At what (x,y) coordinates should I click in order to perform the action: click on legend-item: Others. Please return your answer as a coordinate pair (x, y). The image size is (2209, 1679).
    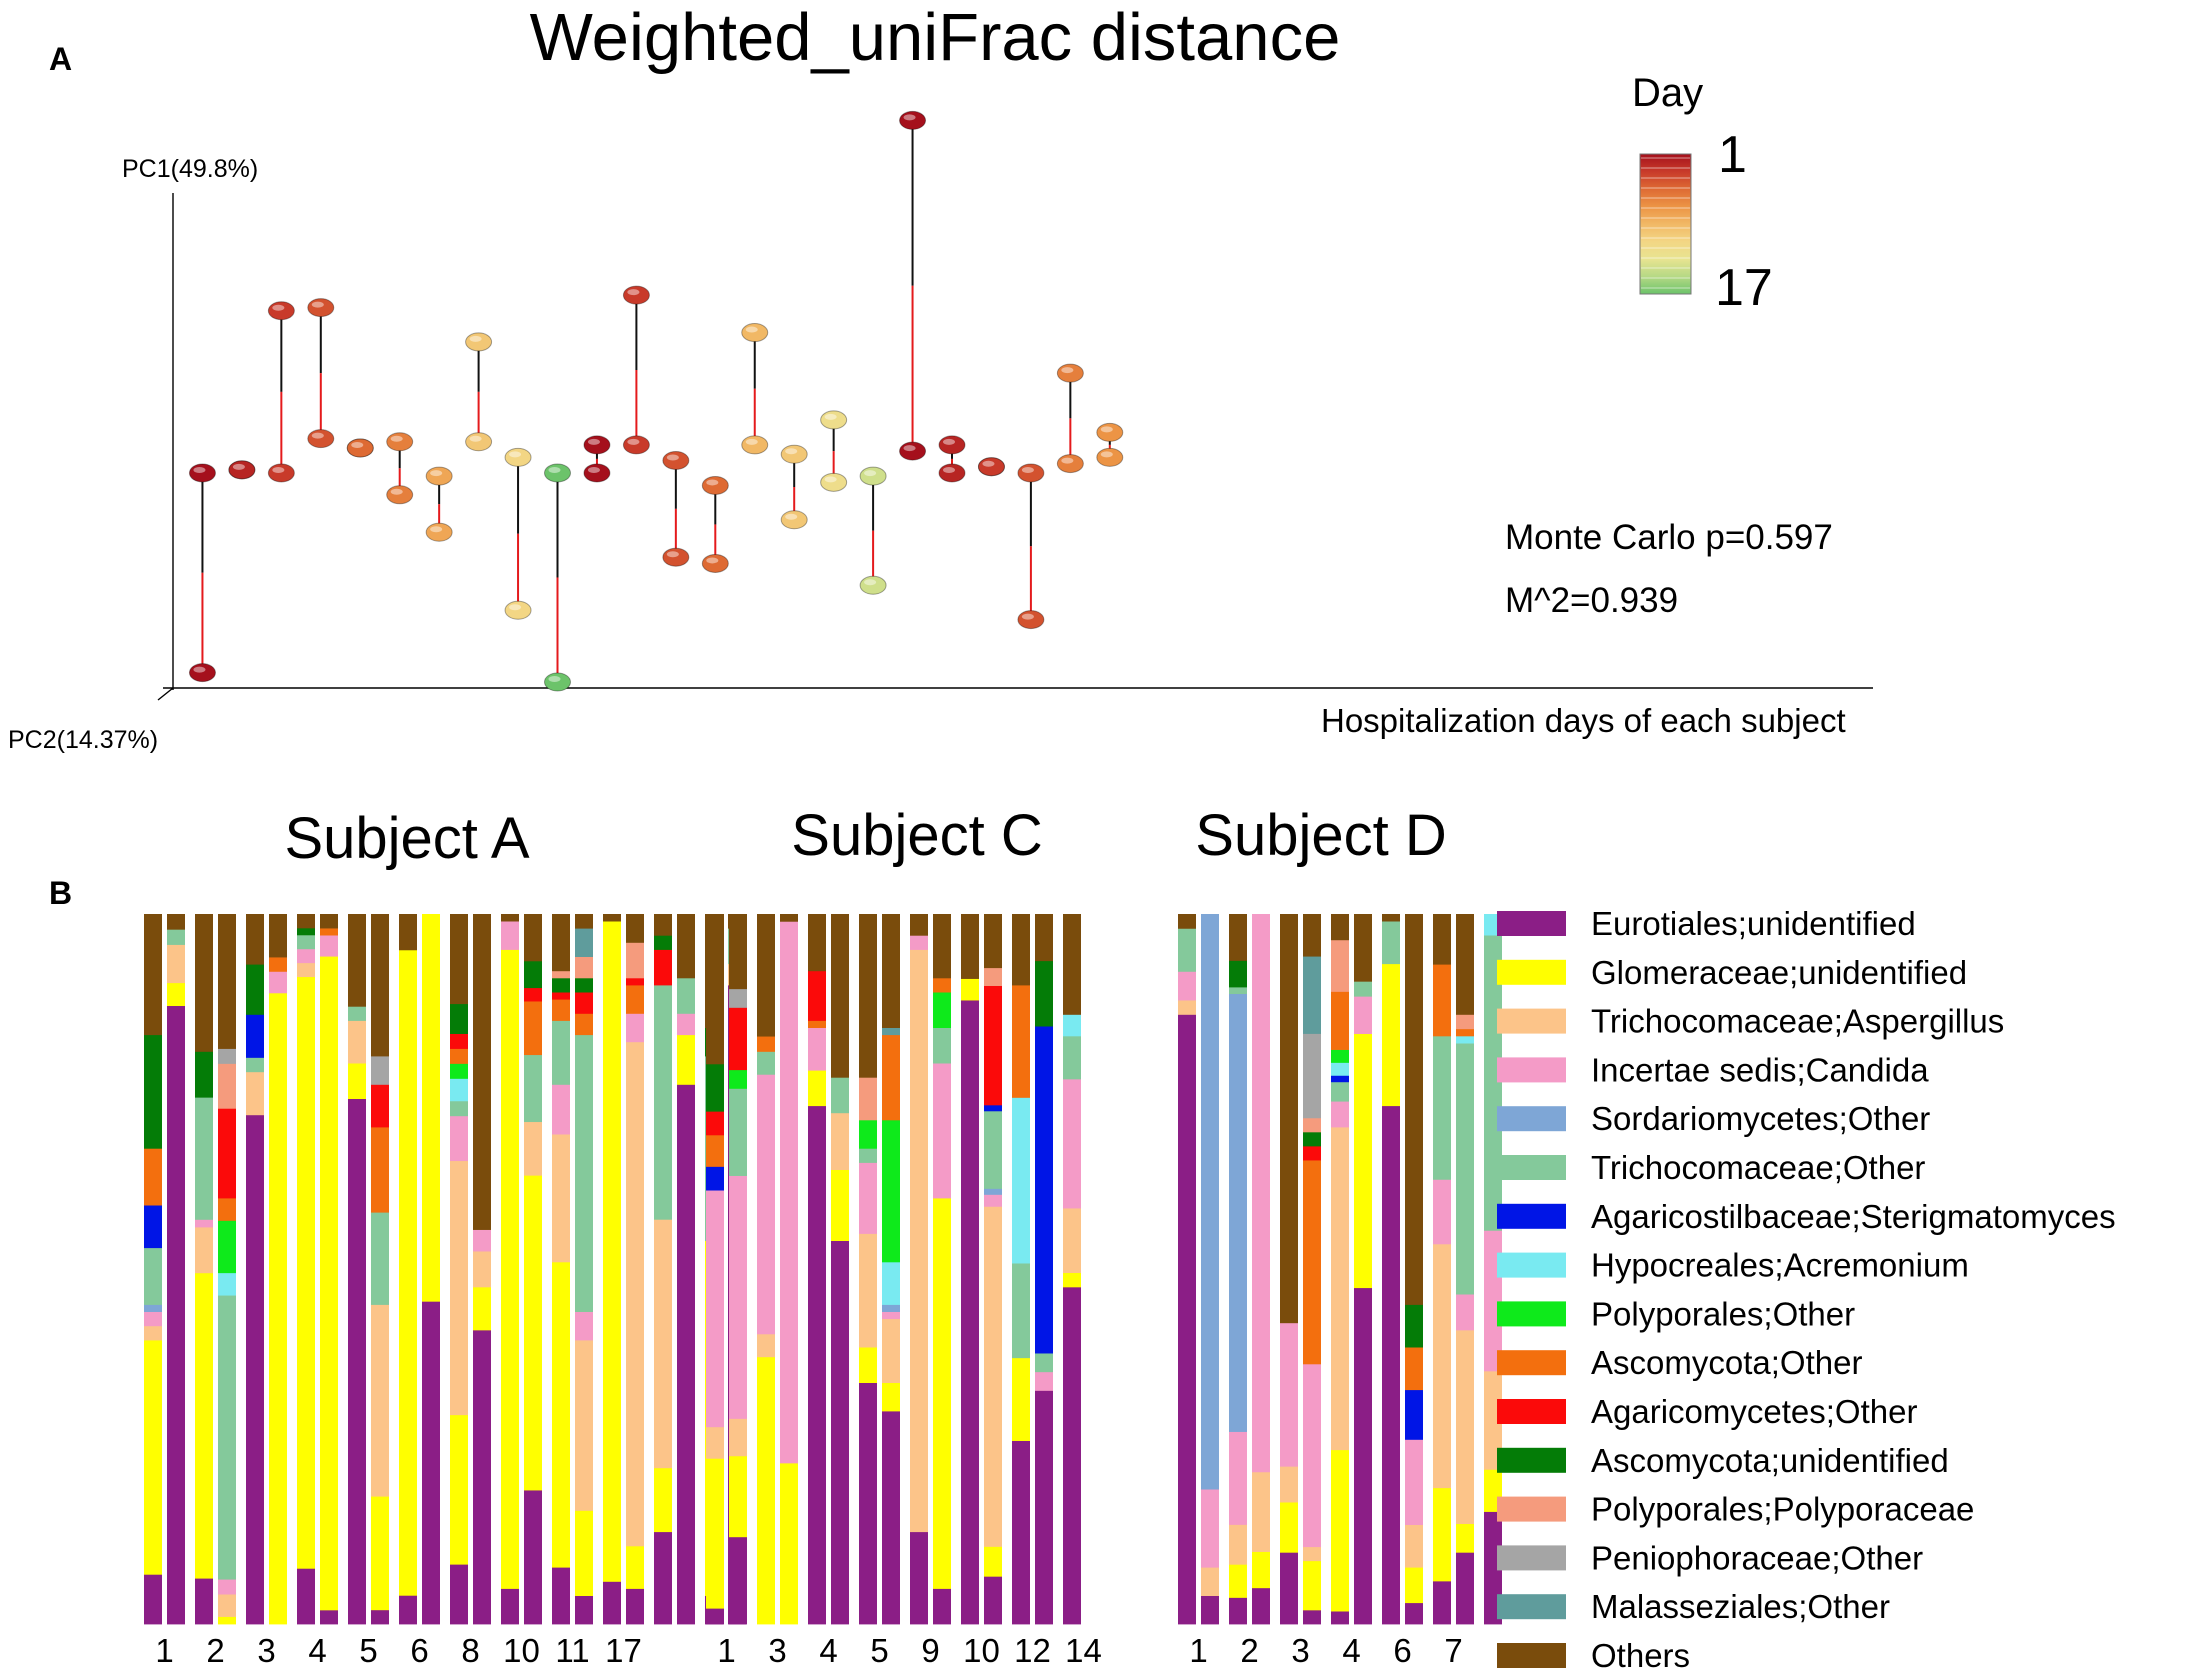
    Looking at the image, I should click on (1593, 1655).